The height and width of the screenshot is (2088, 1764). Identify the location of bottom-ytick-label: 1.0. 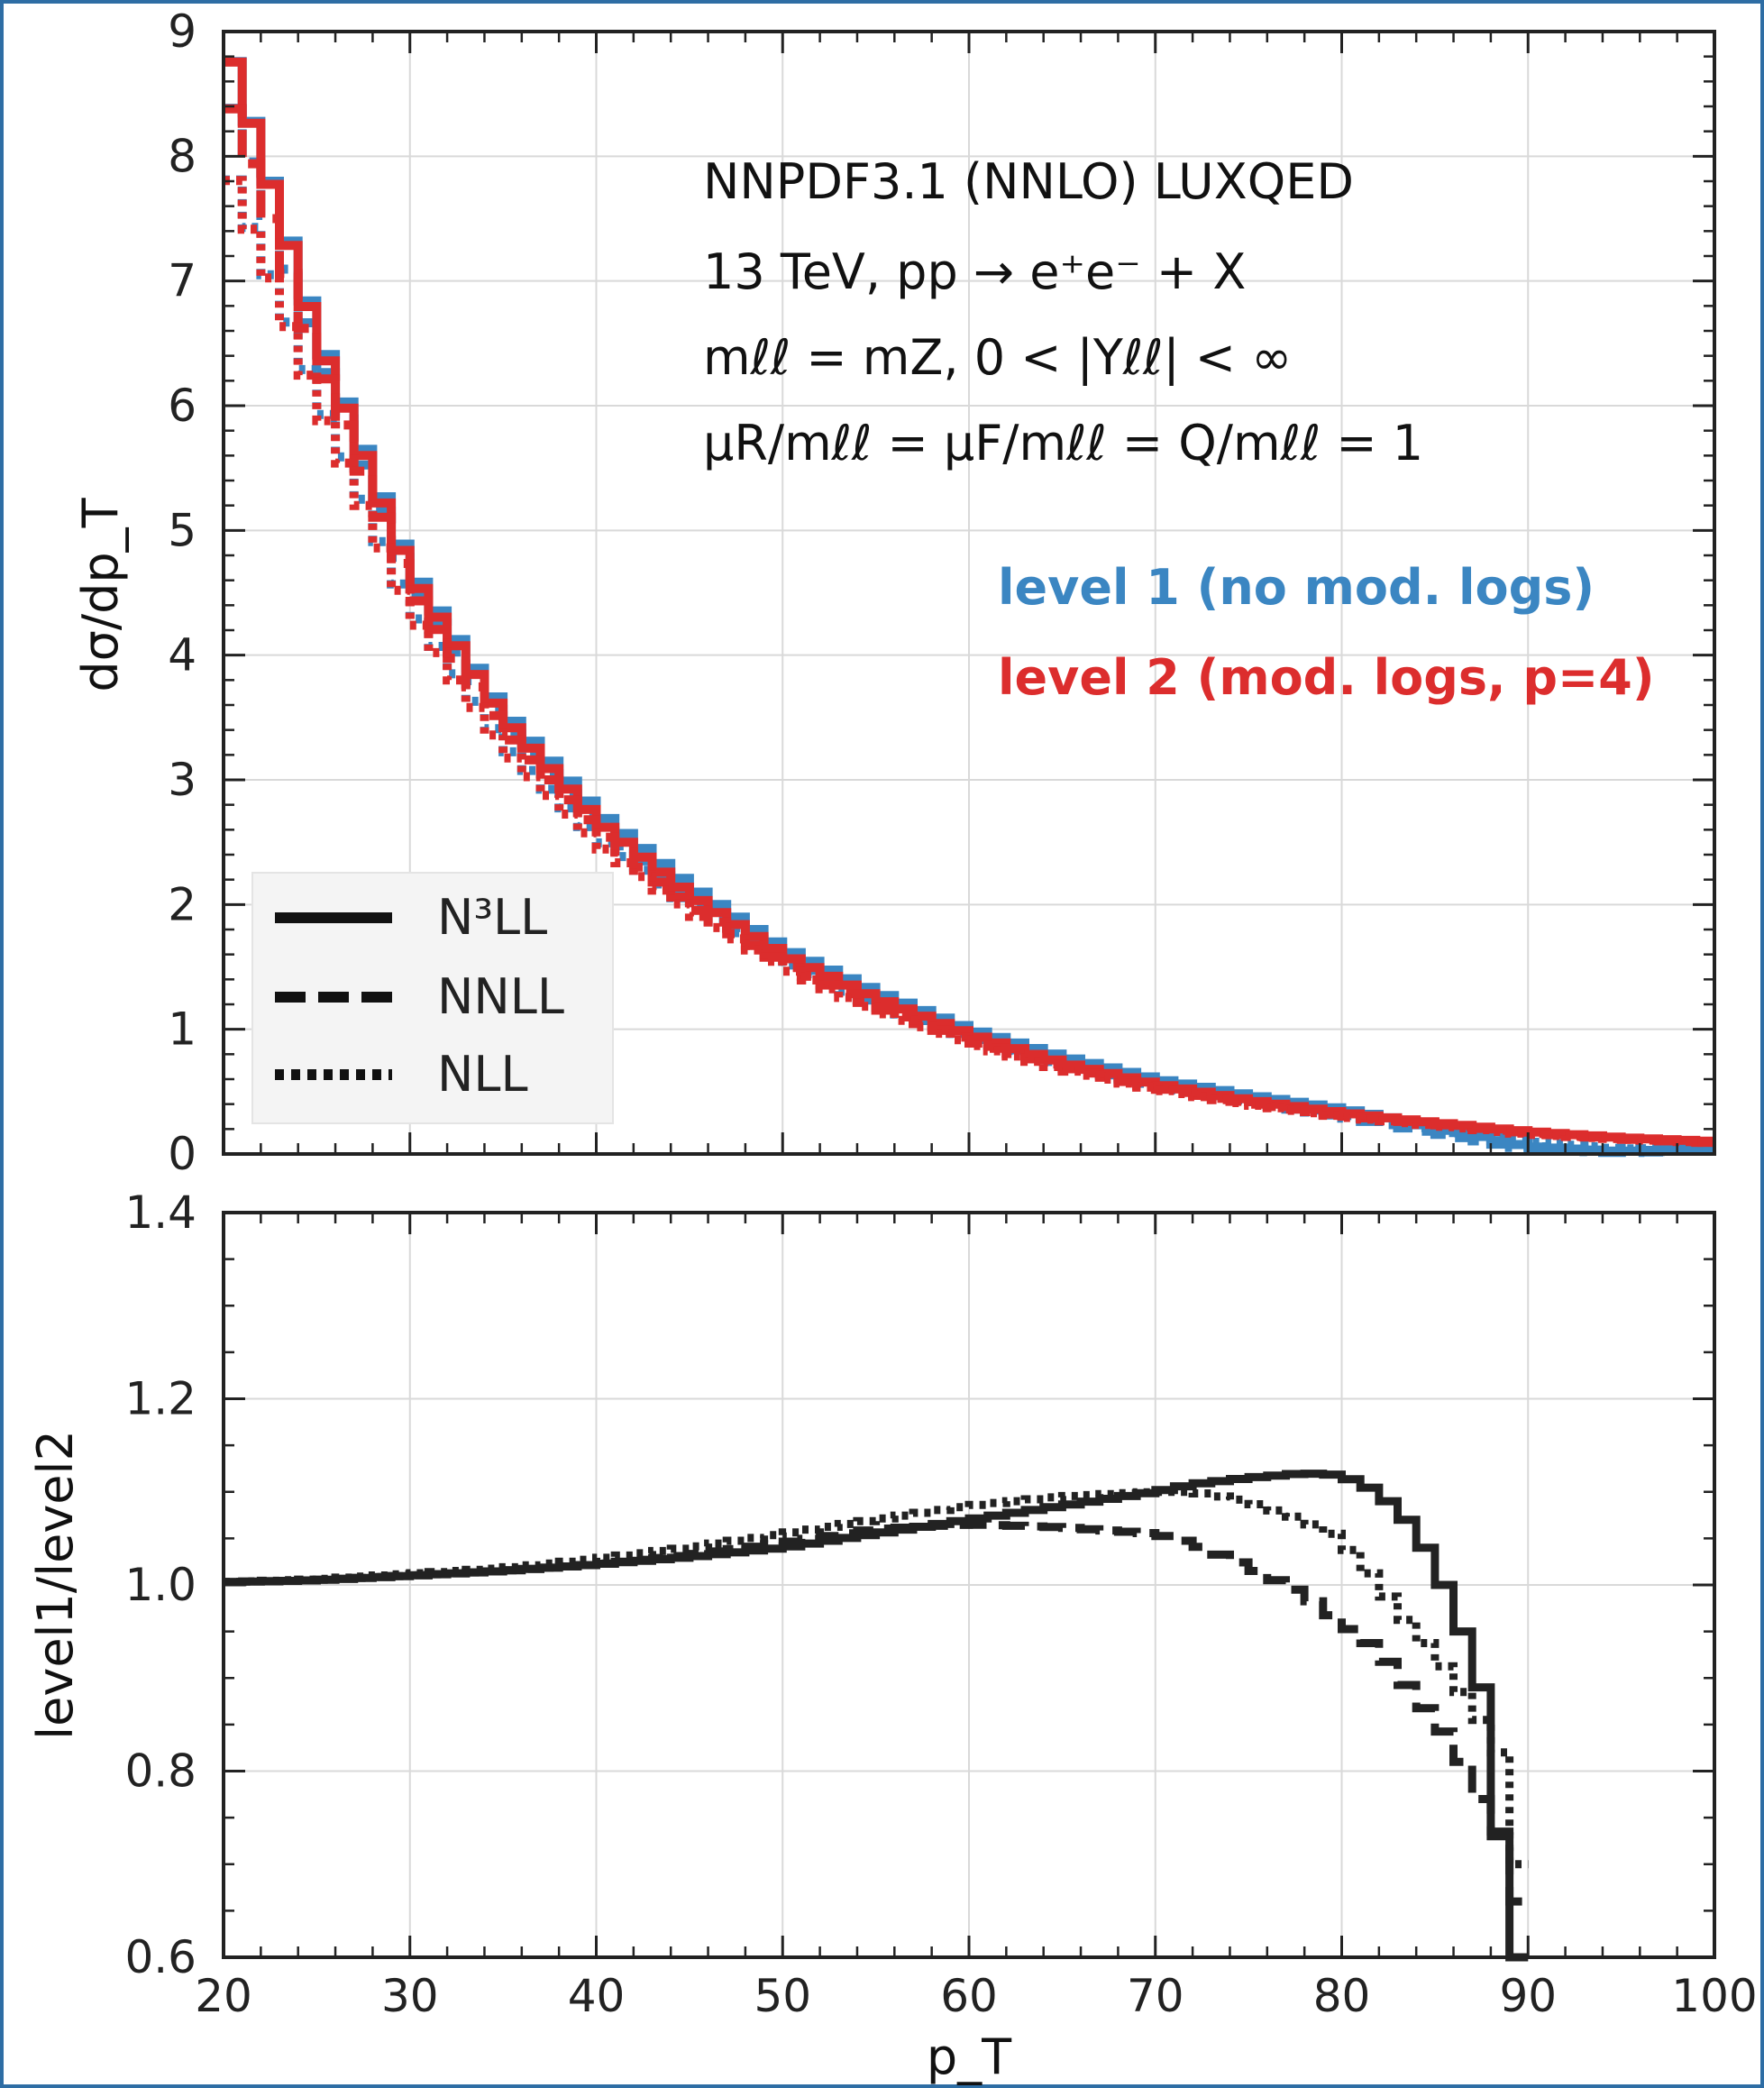
(160, 1585).